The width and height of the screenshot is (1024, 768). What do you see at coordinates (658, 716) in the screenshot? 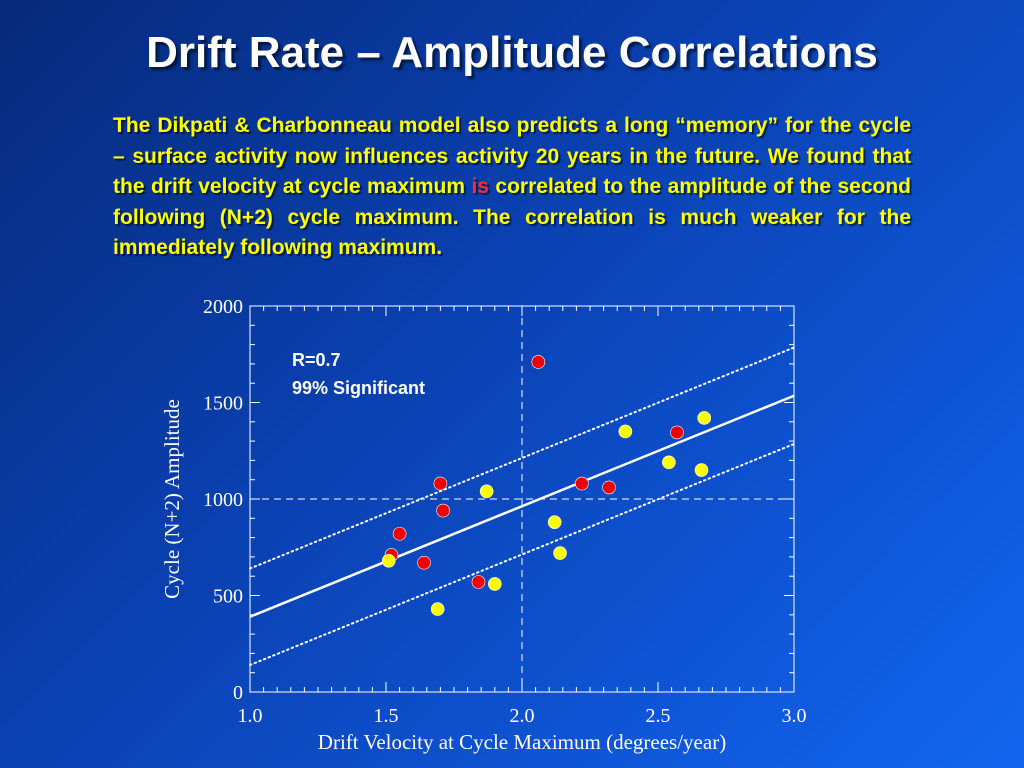
I see `x-tick-label: 2.5` at bounding box center [658, 716].